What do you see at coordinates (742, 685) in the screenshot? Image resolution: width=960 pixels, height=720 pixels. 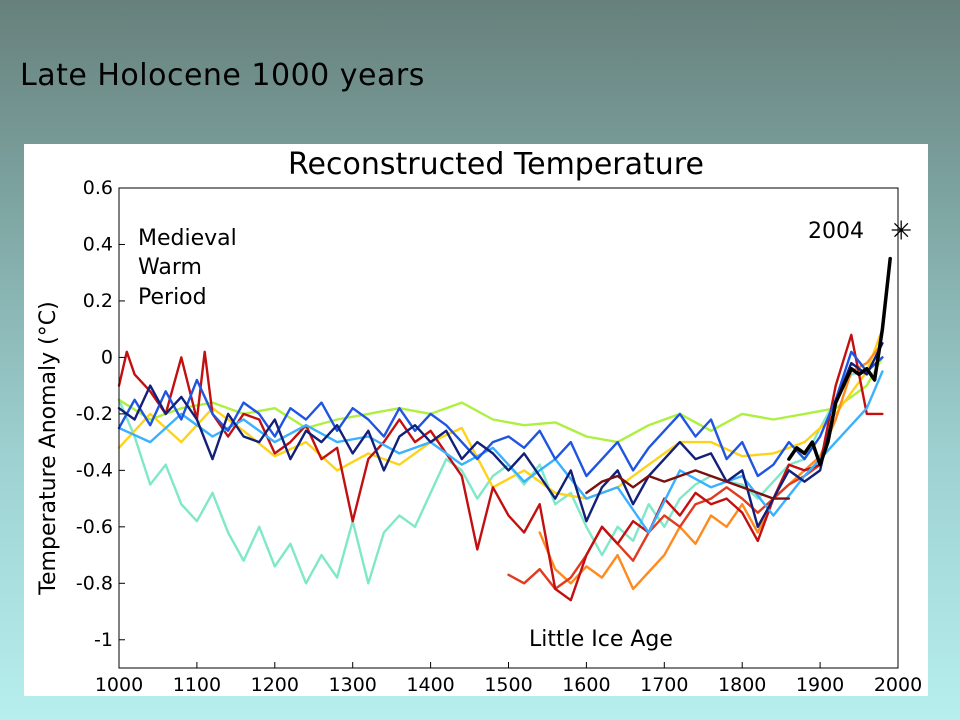 I see `x-tick-label: 1800` at bounding box center [742, 685].